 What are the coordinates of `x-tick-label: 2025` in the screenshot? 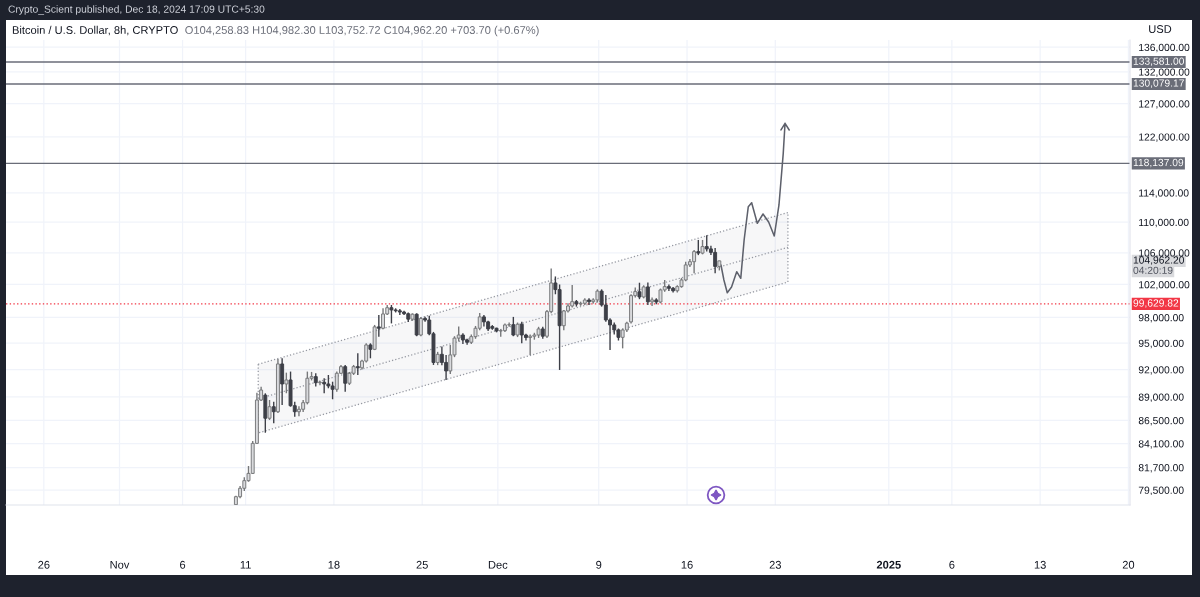 It's located at (888, 564).